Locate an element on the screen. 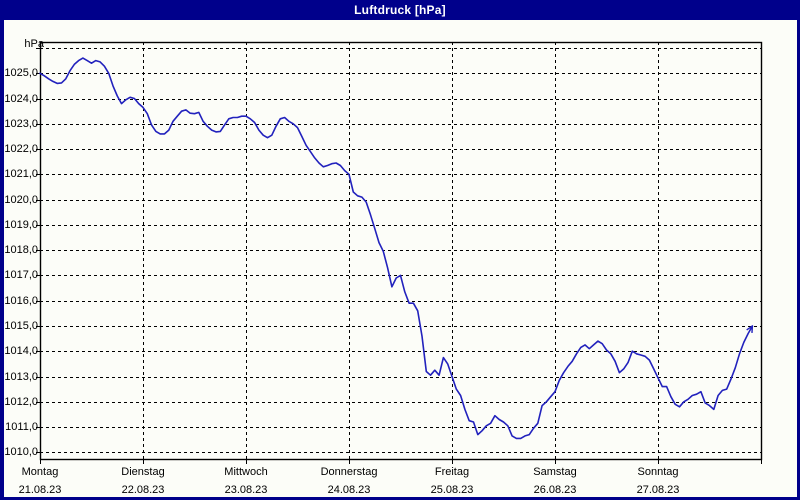  window-title-bar: Luftdruck [hPa] is located at coordinates (400, 10).